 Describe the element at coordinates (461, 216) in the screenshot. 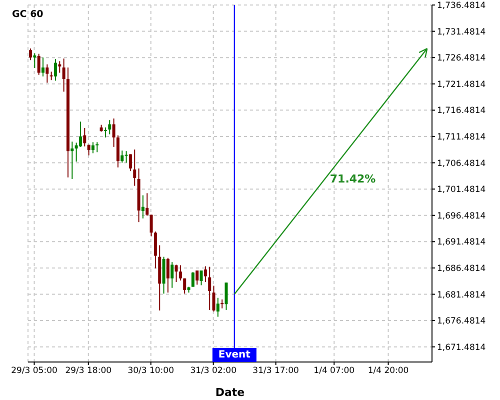

I see `y-tick-label: 1,696.4814` at that location.